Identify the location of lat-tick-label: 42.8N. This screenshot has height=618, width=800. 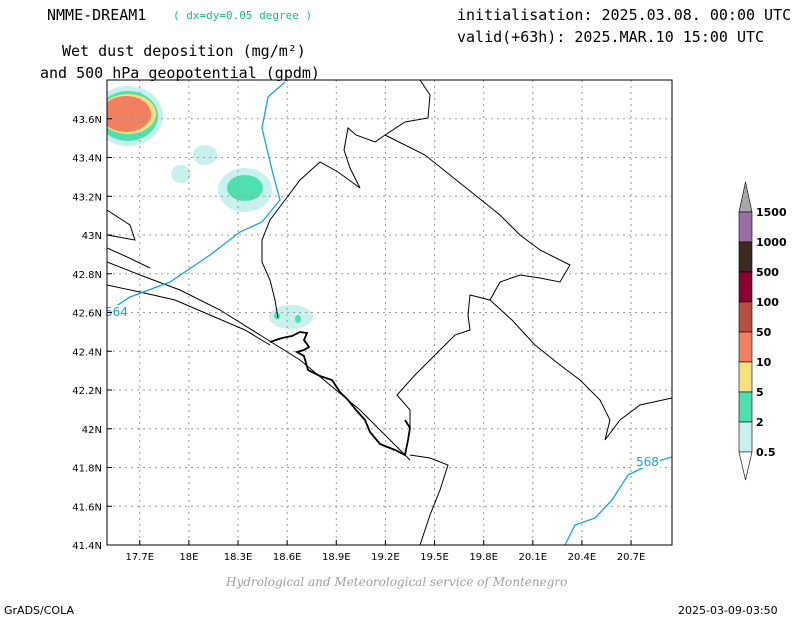
(87, 275).